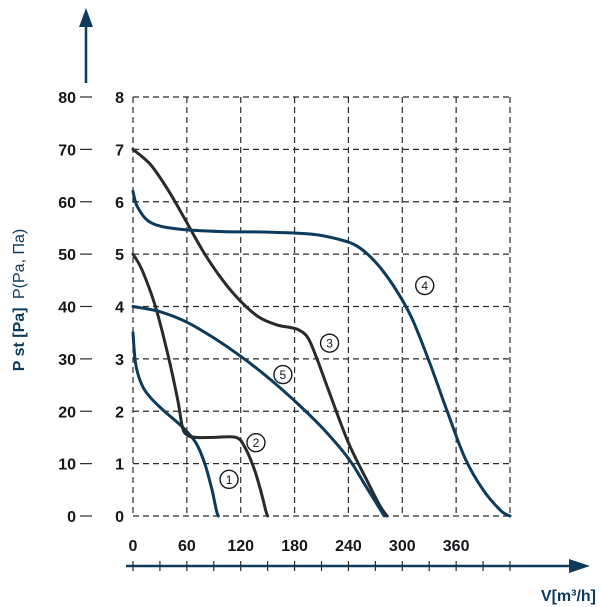 The height and width of the screenshot is (607, 601). Describe the element at coordinates (19, 339) in the screenshot. I see `y-axis-label-main: P st [Pa]` at that location.